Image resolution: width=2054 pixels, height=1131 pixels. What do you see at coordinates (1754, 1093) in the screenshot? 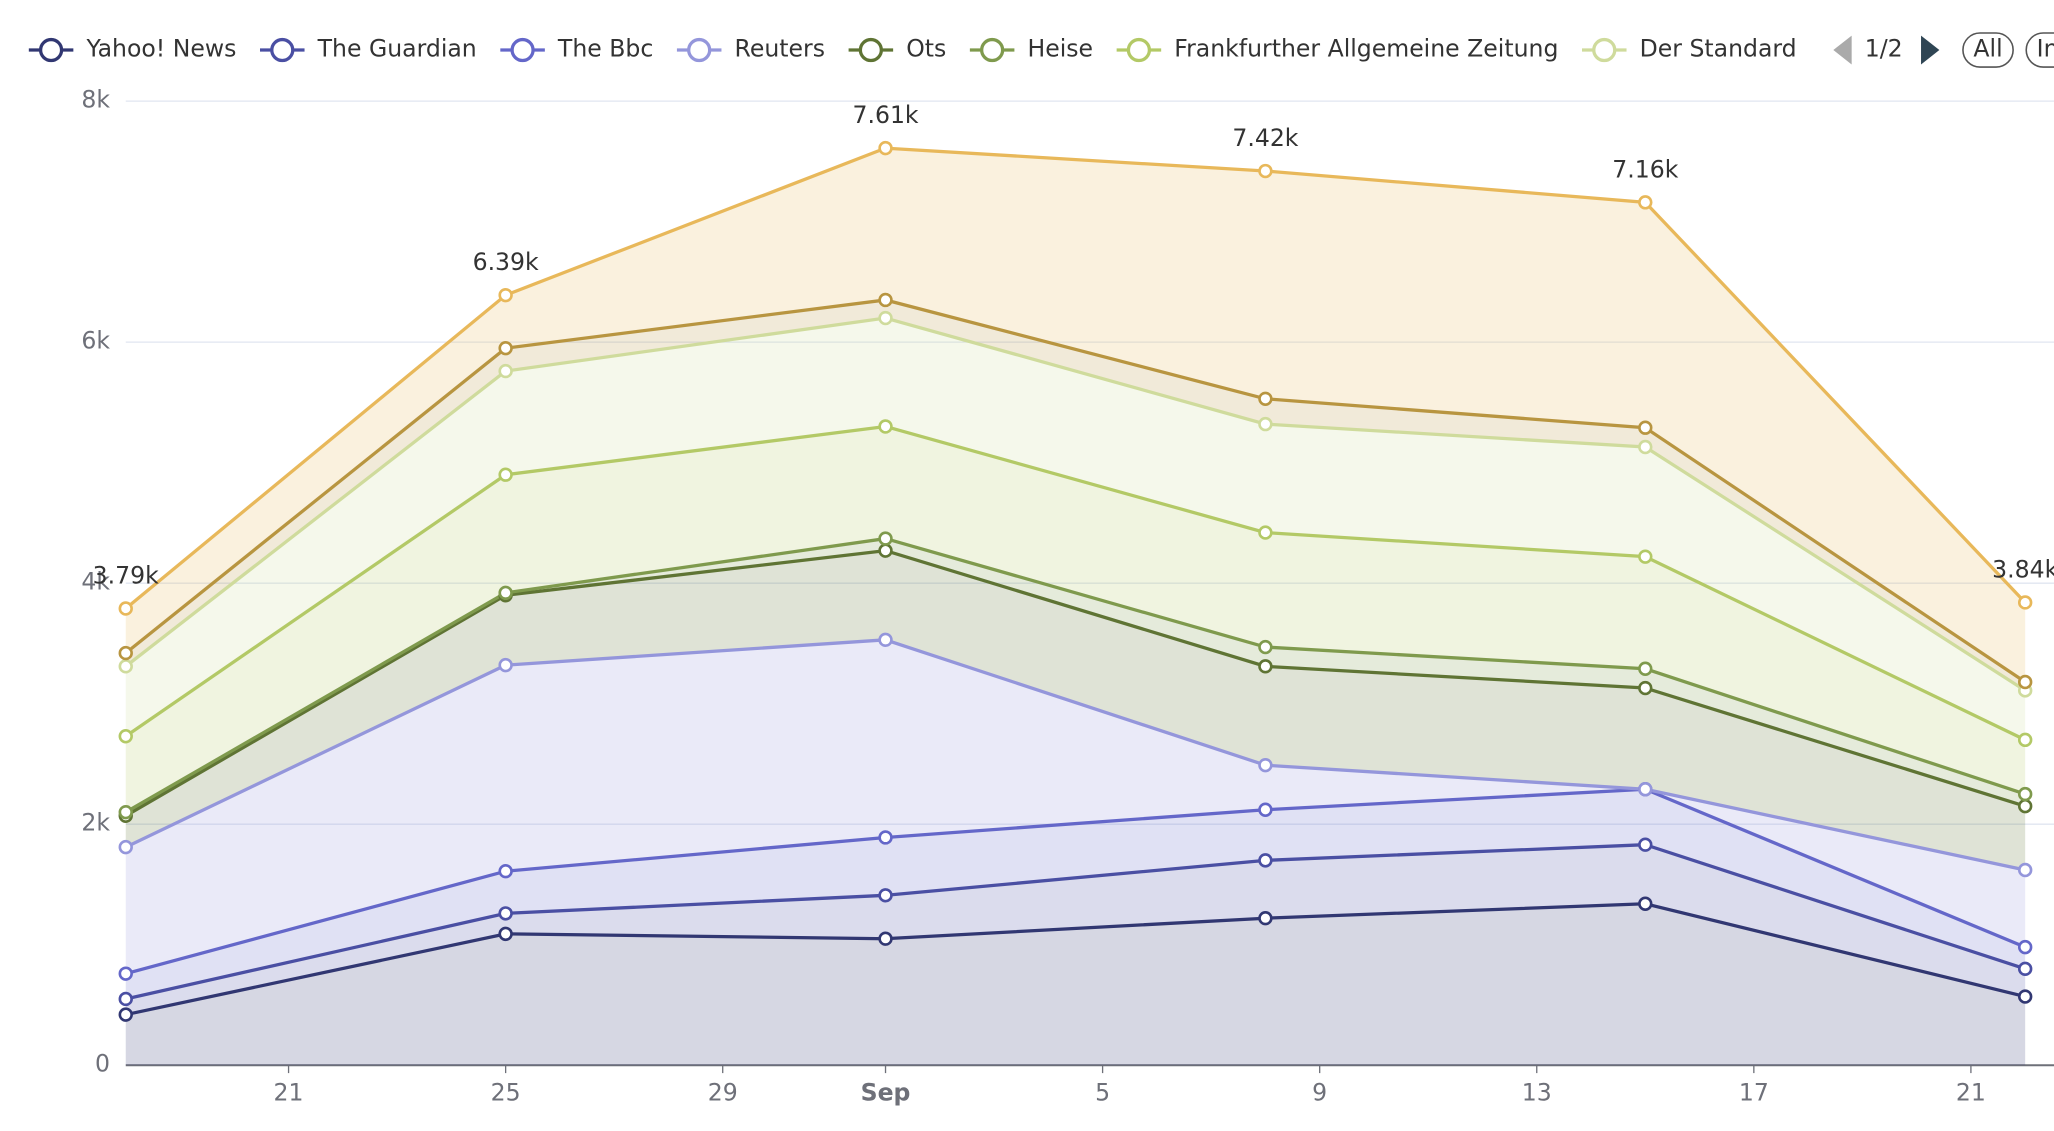
I see `x-tick-label: 17` at bounding box center [1754, 1093].